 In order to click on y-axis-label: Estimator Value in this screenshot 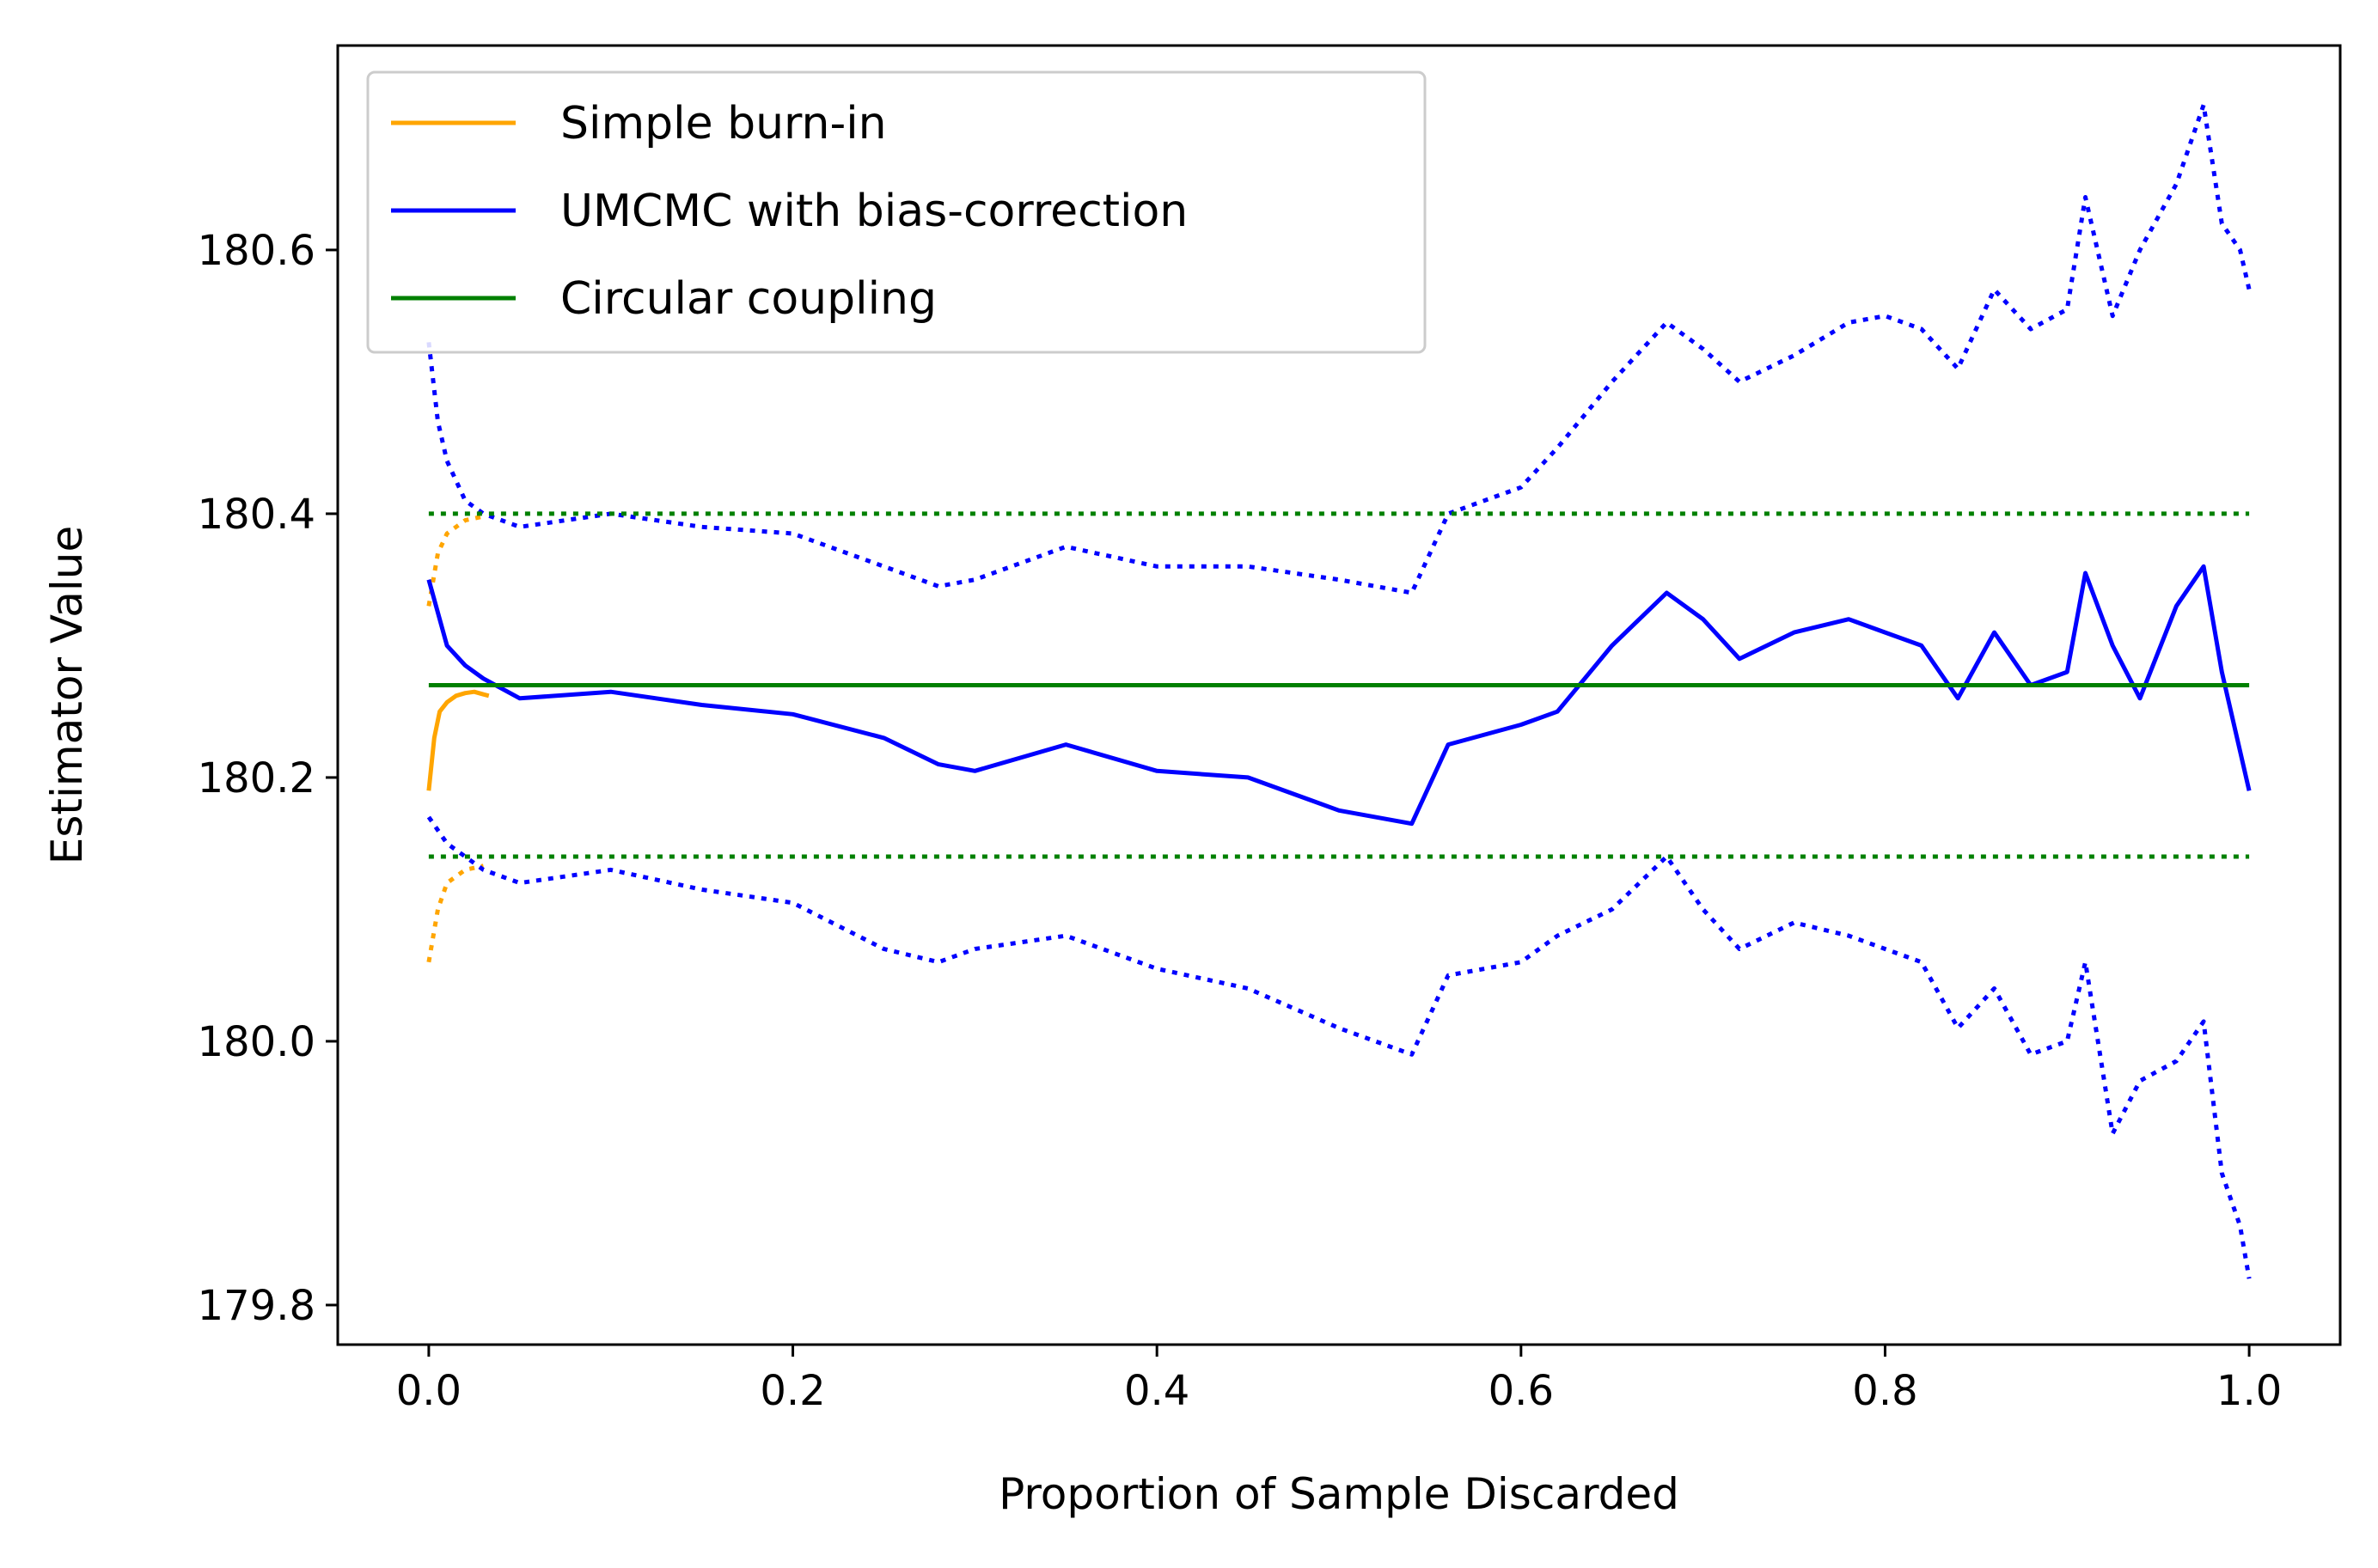, I will do `click(67, 695)`.